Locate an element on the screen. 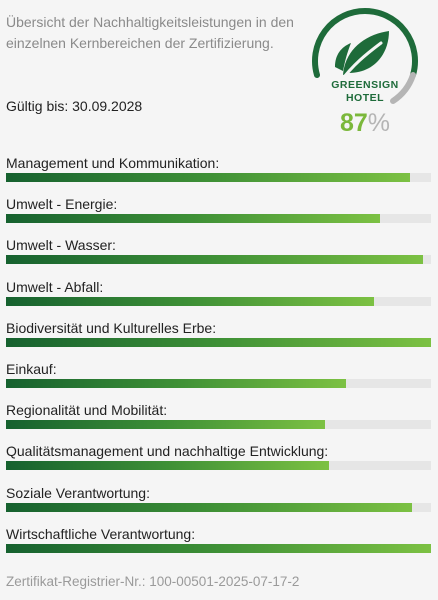 Image resolution: width=438 pixels, height=600 pixels. overall-percent: 87% is located at coordinates (365, 123).